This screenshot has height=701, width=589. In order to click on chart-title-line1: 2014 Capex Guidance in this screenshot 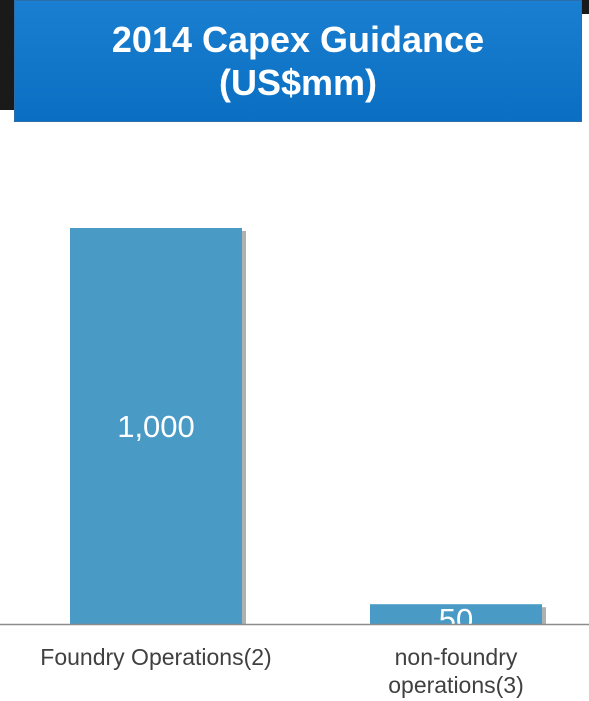, I will do `click(298, 39)`.